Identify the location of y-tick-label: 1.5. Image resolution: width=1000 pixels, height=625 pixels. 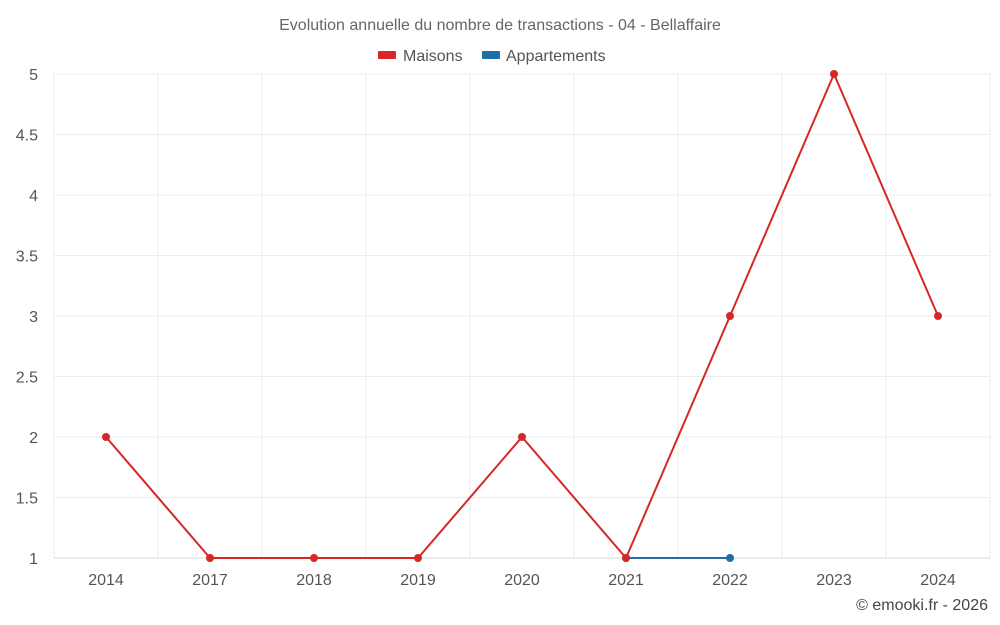
(27, 499).